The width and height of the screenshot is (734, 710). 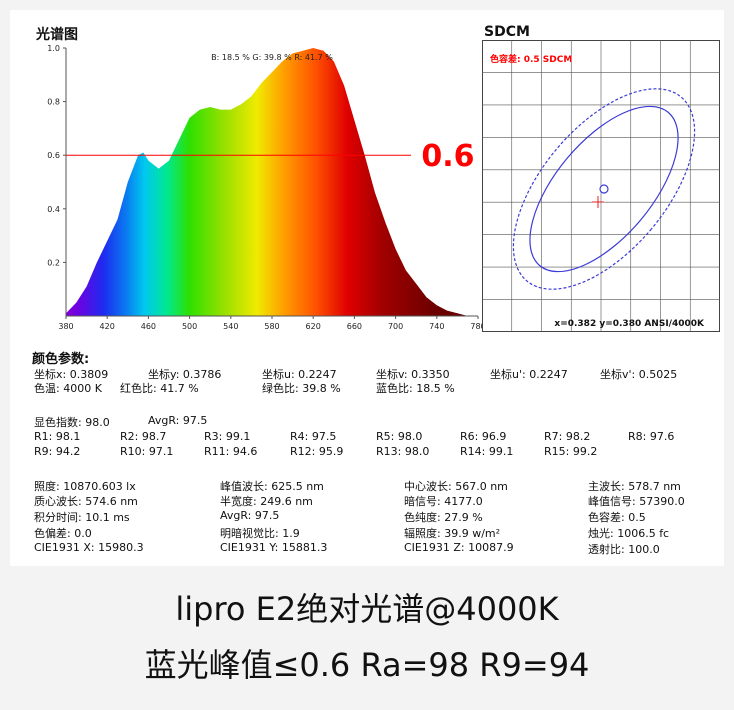 I want to click on x-tick-label: 700, so click(x=395, y=326).